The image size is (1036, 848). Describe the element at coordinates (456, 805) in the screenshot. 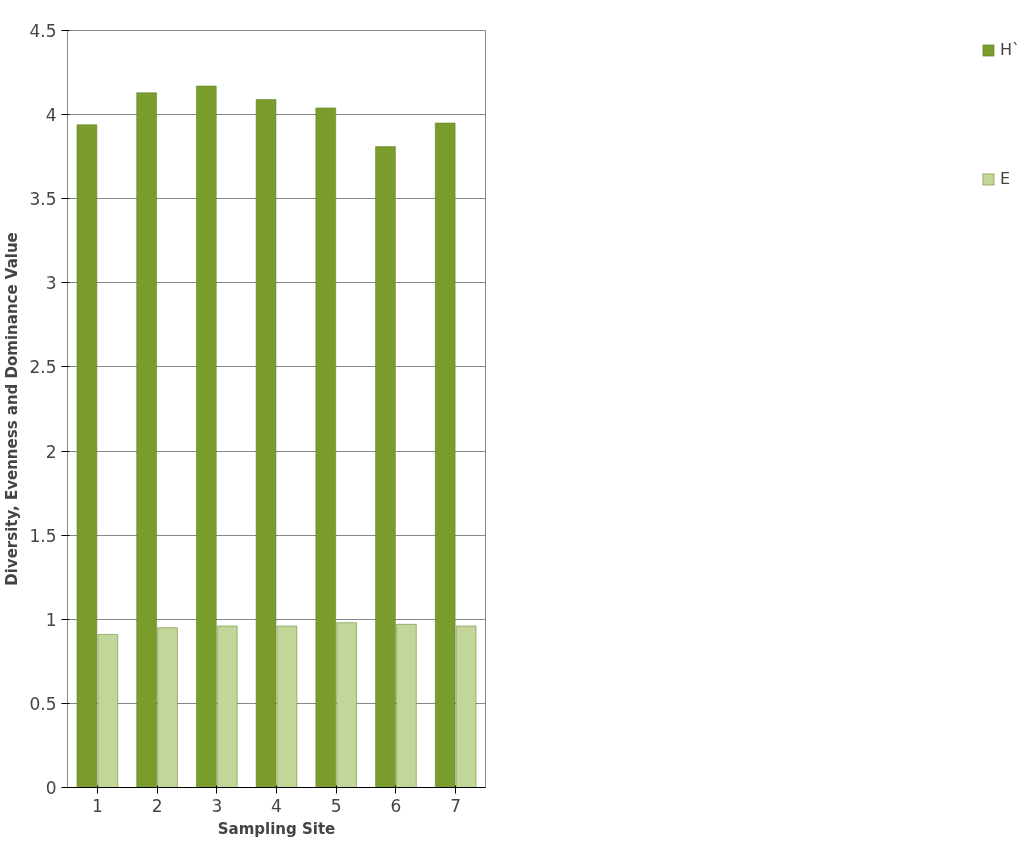

I see `x-tick-label: 7` at that location.